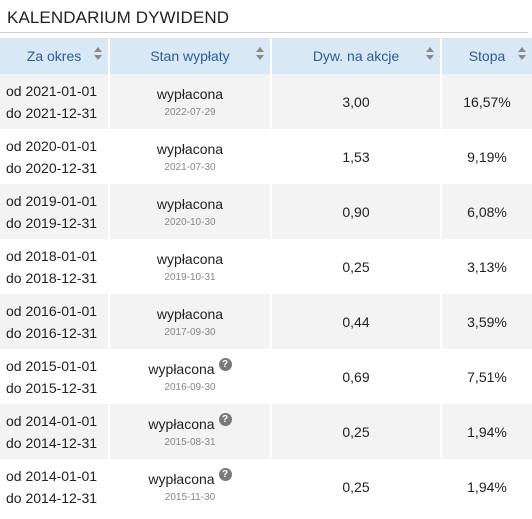 The width and height of the screenshot is (532, 519). Describe the element at coordinates (487, 376) in the screenshot. I see `rate-cell: 7,51%` at that location.